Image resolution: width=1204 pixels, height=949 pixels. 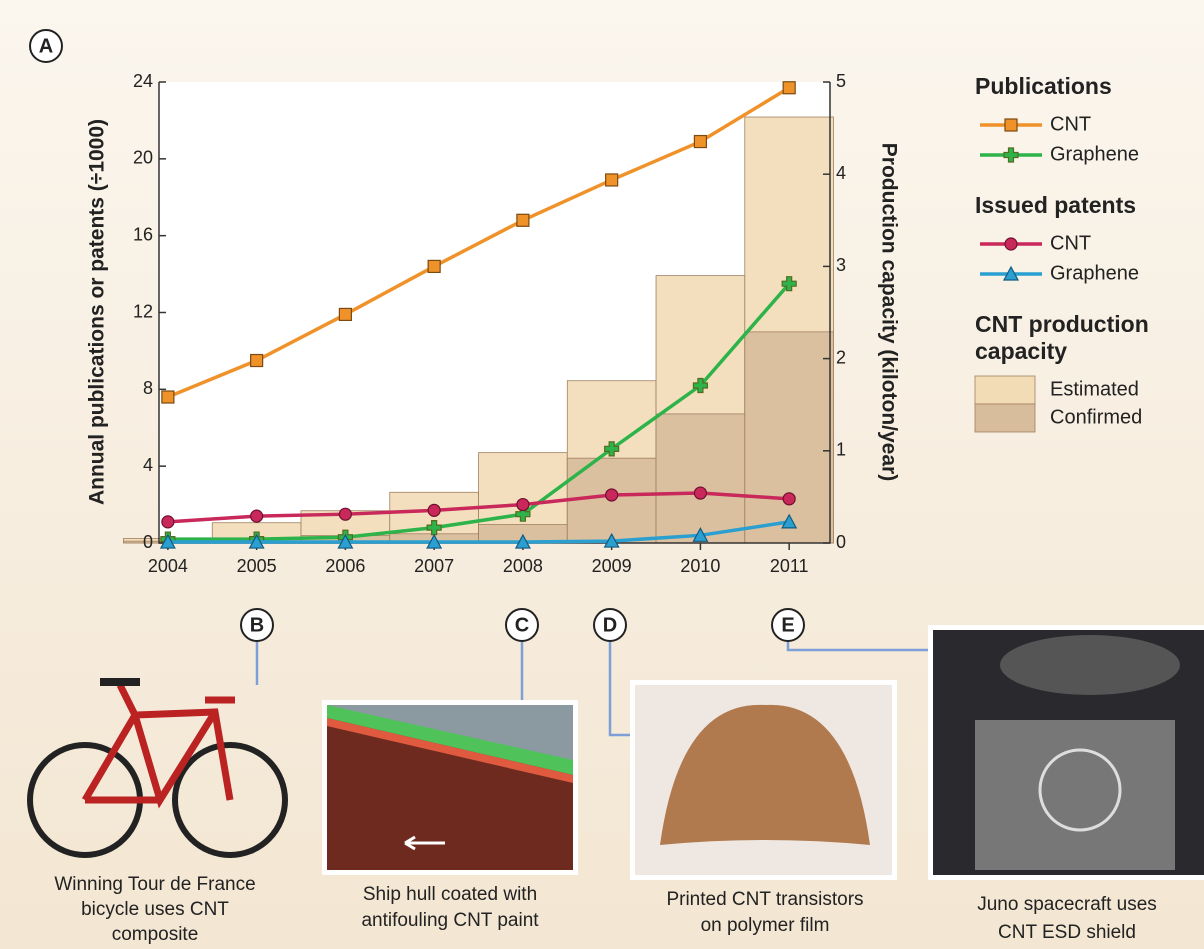 What do you see at coordinates (155, 909) in the screenshot?
I see `caption: bicycle uses CNT` at bounding box center [155, 909].